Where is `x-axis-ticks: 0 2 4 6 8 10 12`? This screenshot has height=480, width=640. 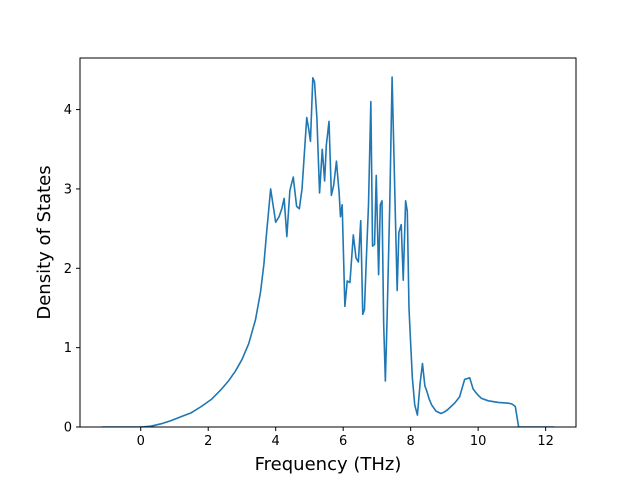
x-axis-ticks: 0 2 4 6 8 10 12 is located at coordinates (345, 438).